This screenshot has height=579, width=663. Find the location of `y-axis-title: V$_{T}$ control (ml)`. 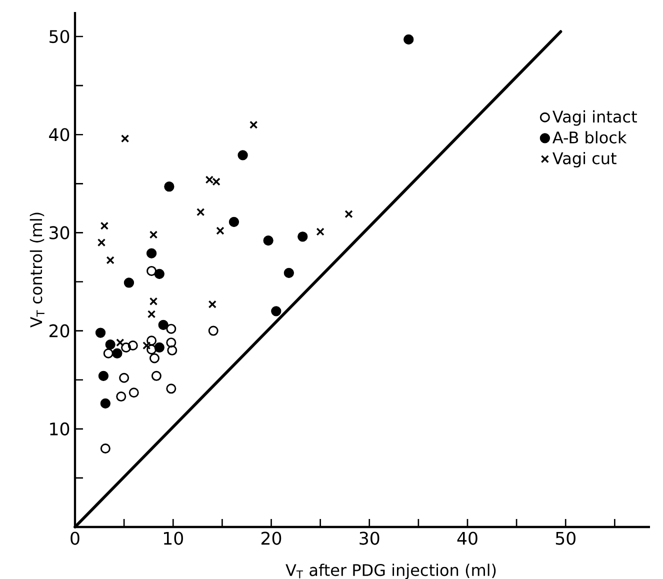

y-axis-title: V$_{T}$ control (ml) is located at coordinates (37, 270).